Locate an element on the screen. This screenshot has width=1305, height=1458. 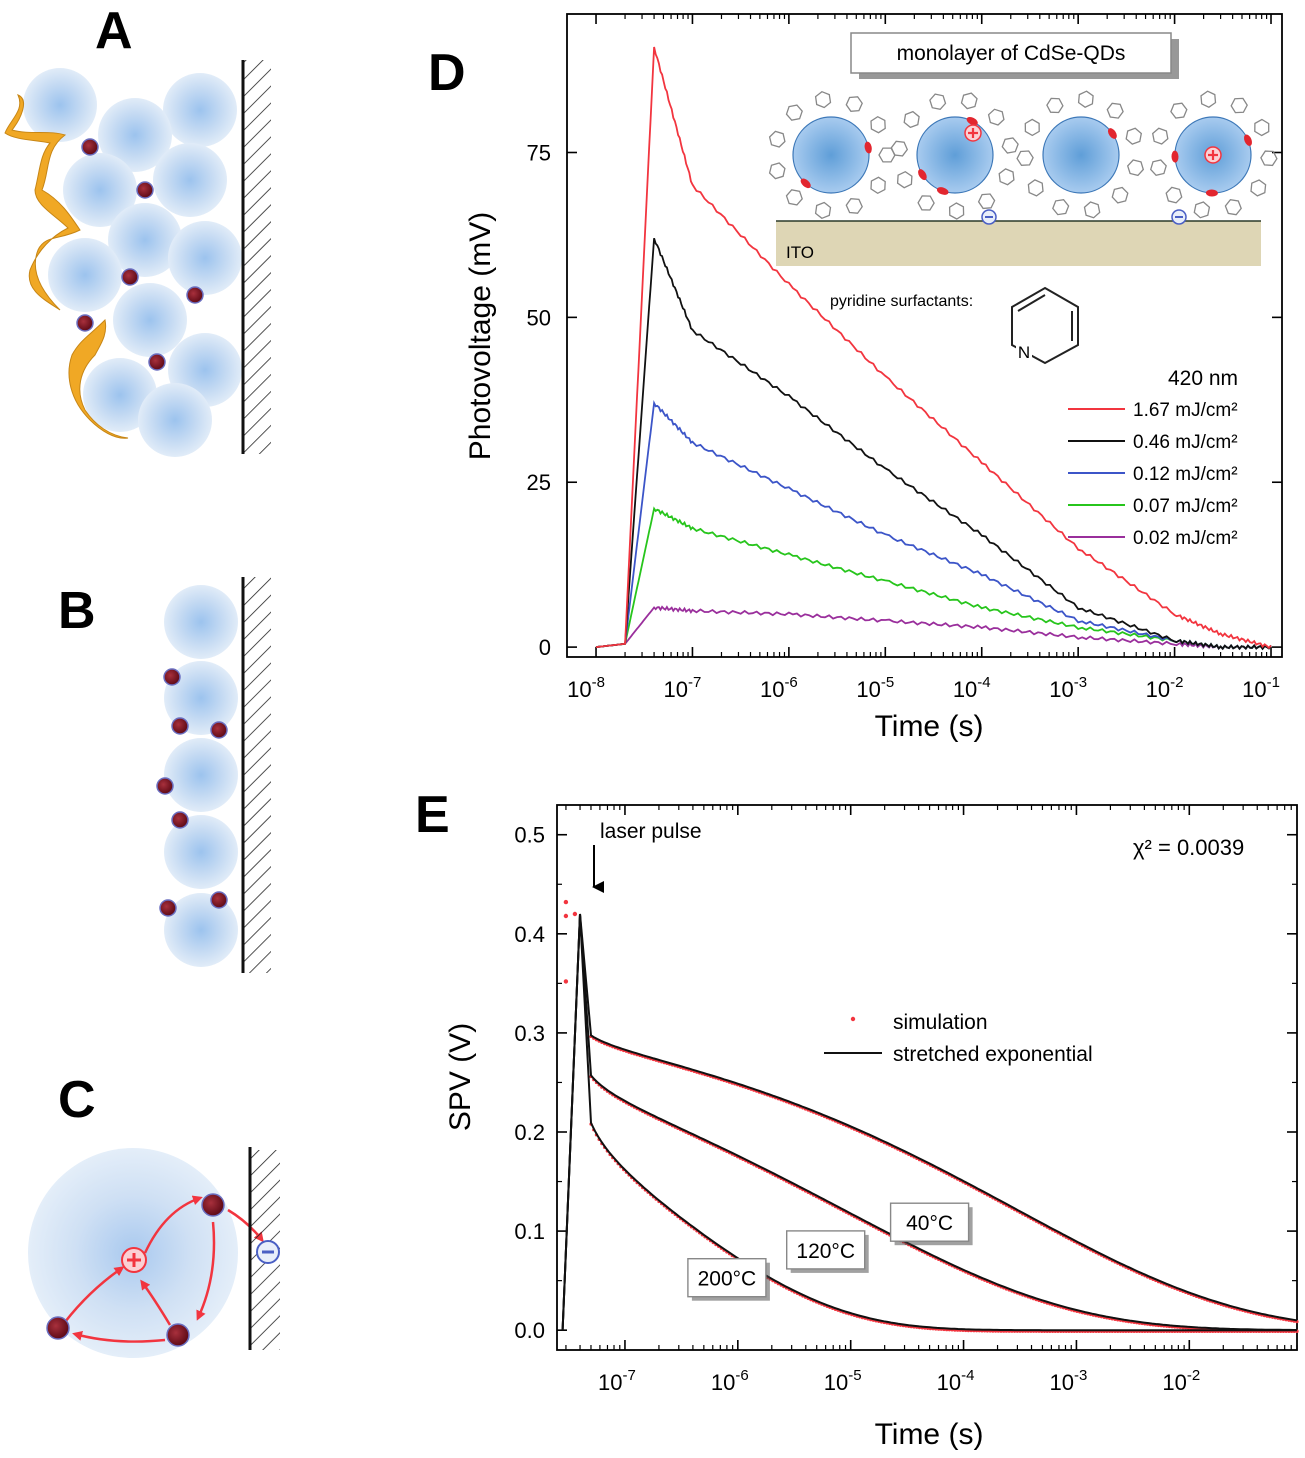
panel-letter-b: B is located at coordinates (77, 611).